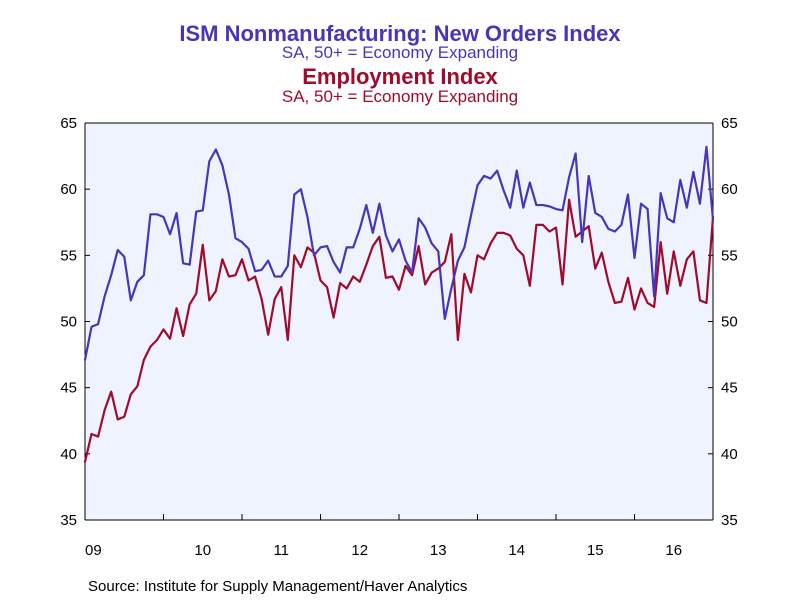  Describe the element at coordinates (400, 96) in the screenshot. I see `chart-subtitle-employment: SA, 50+ = Economy Expanding` at that location.